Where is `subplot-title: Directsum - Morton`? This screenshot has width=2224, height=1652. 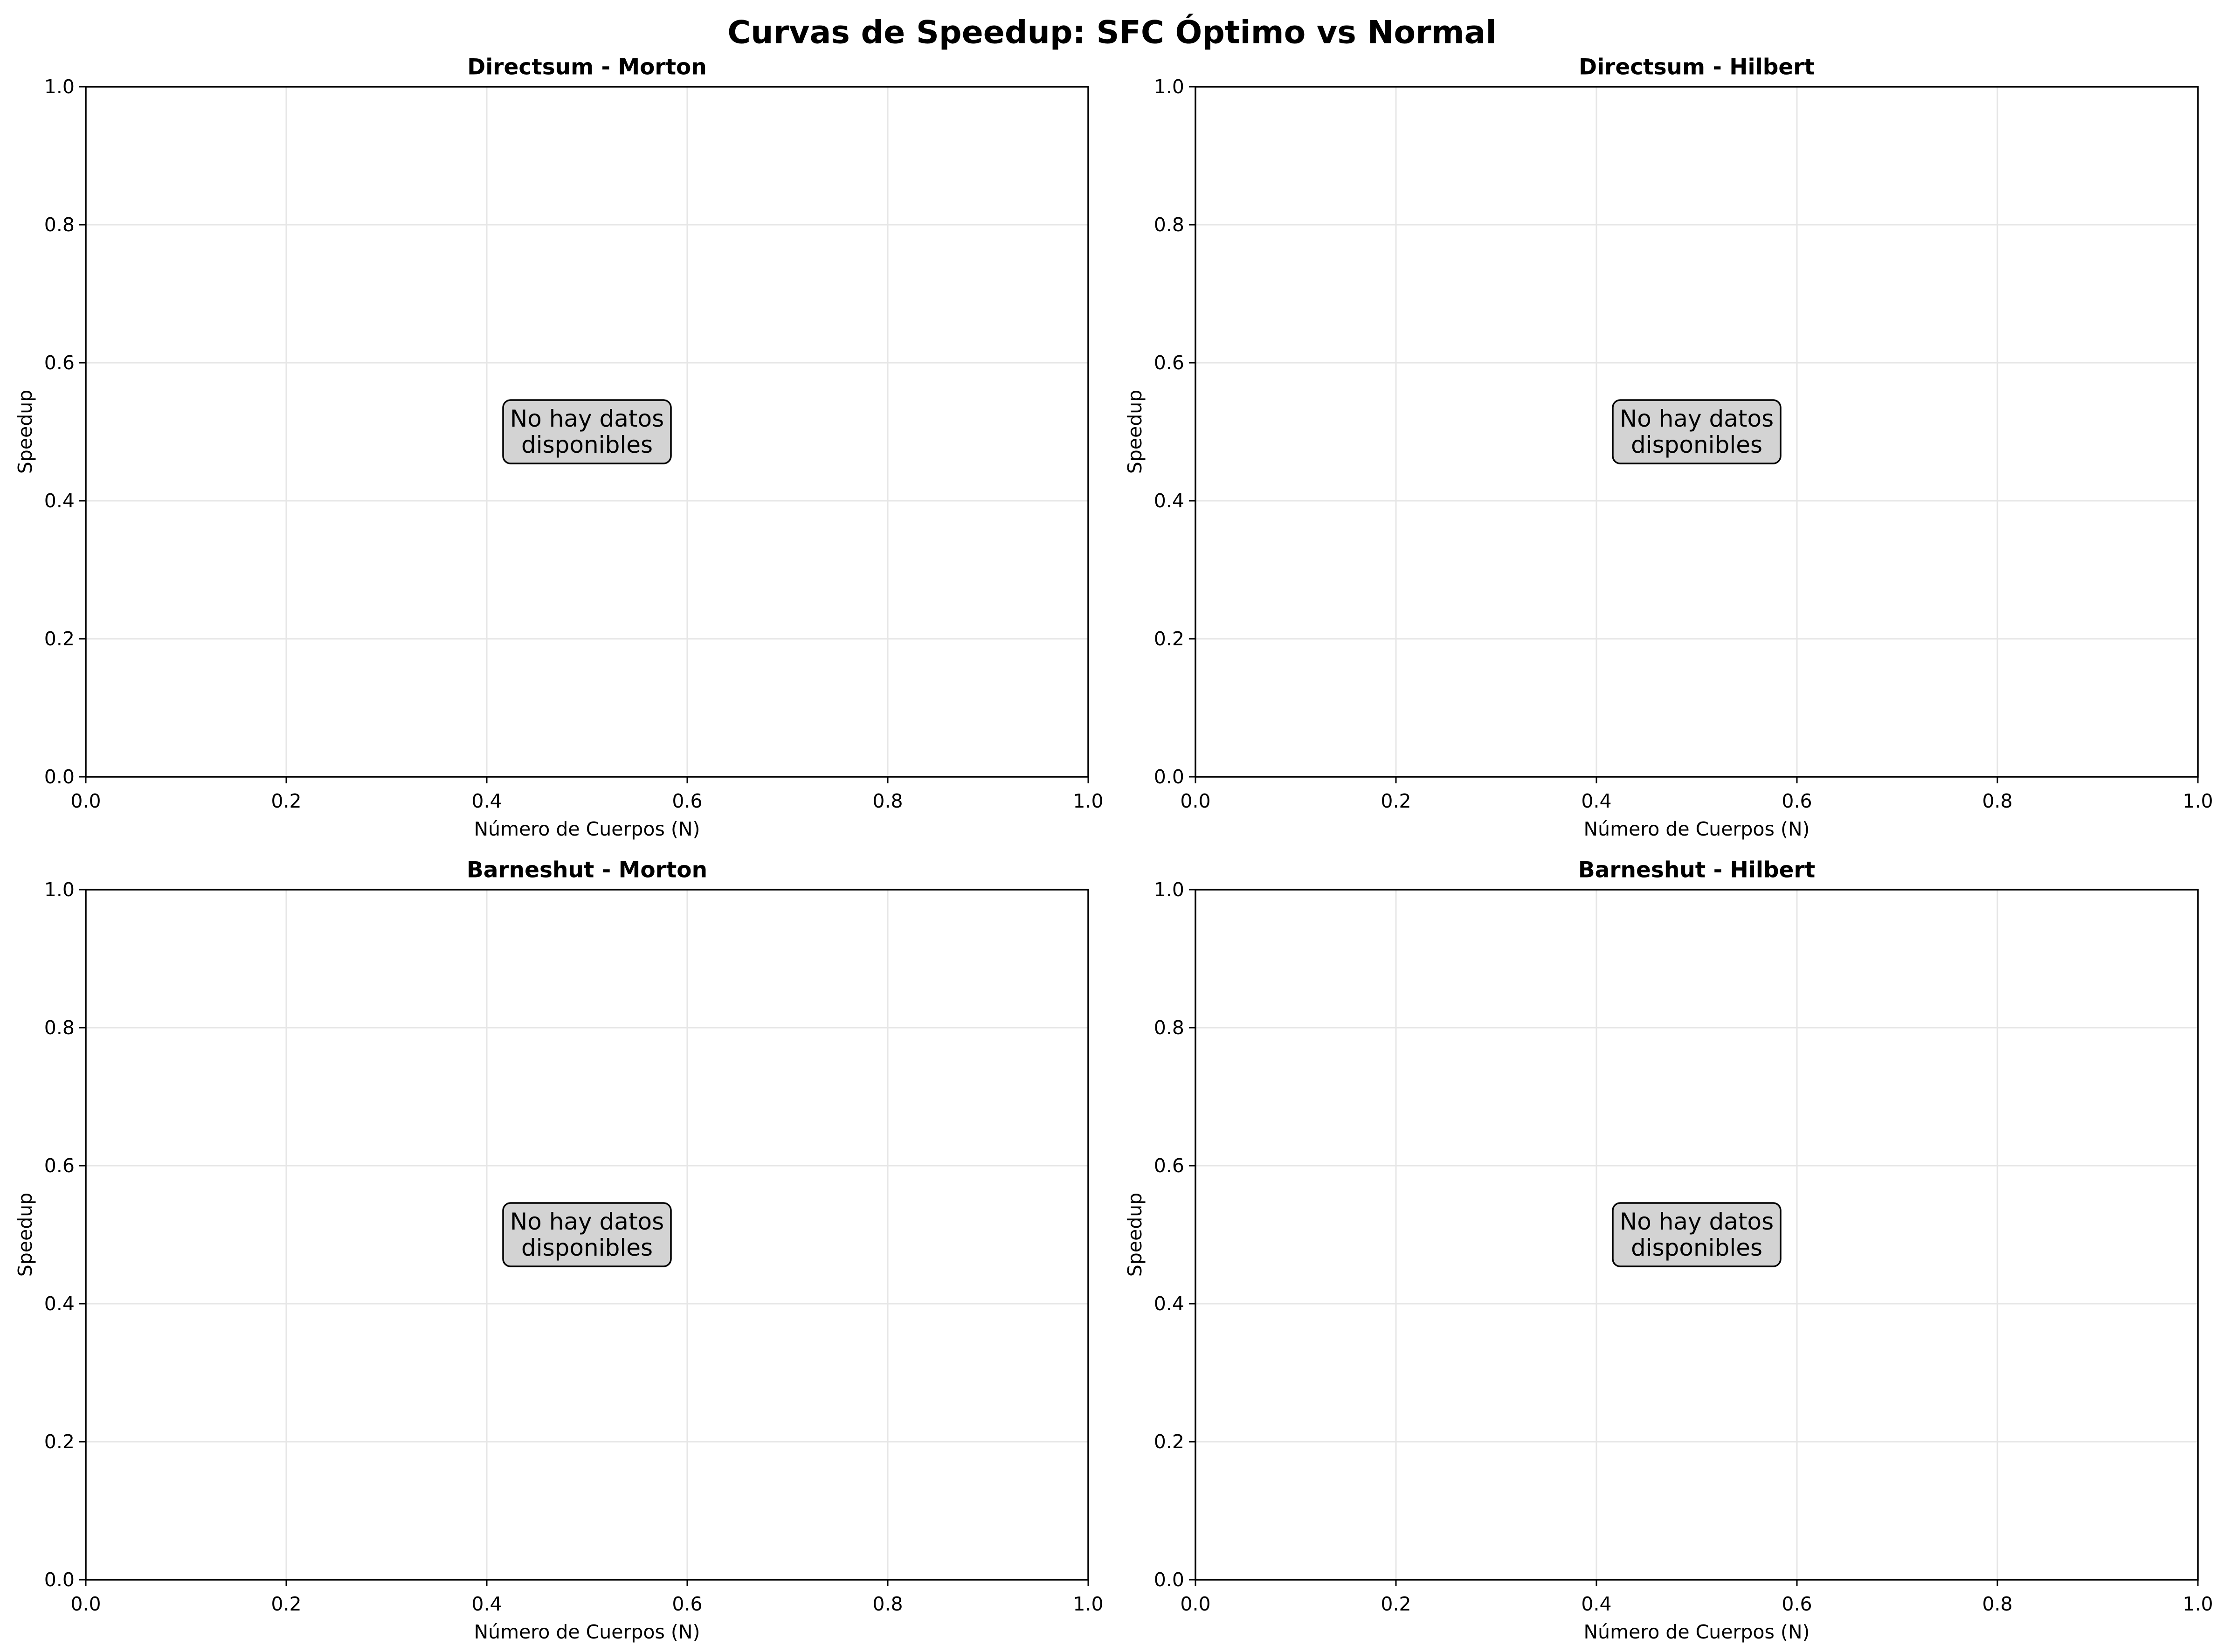
subplot-title: Directsum - Morton is located at coordinates (587, 67).